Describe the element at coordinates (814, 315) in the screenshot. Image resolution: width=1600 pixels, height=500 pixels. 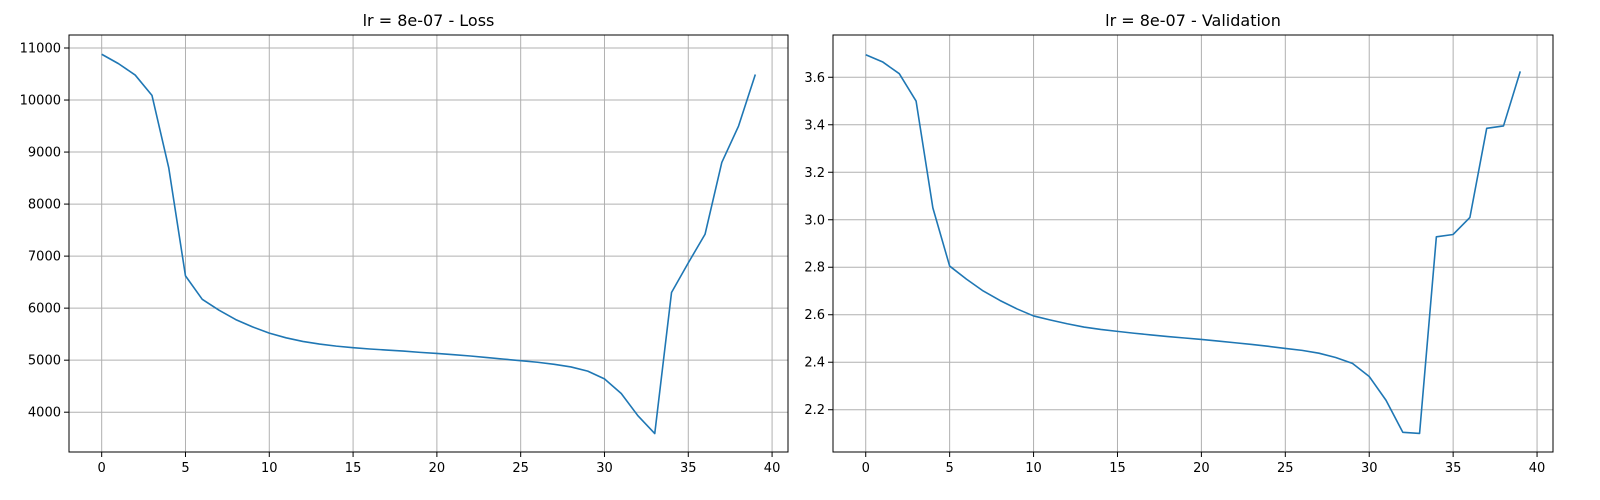
I see `y-tick-label: 2.6` at that location.